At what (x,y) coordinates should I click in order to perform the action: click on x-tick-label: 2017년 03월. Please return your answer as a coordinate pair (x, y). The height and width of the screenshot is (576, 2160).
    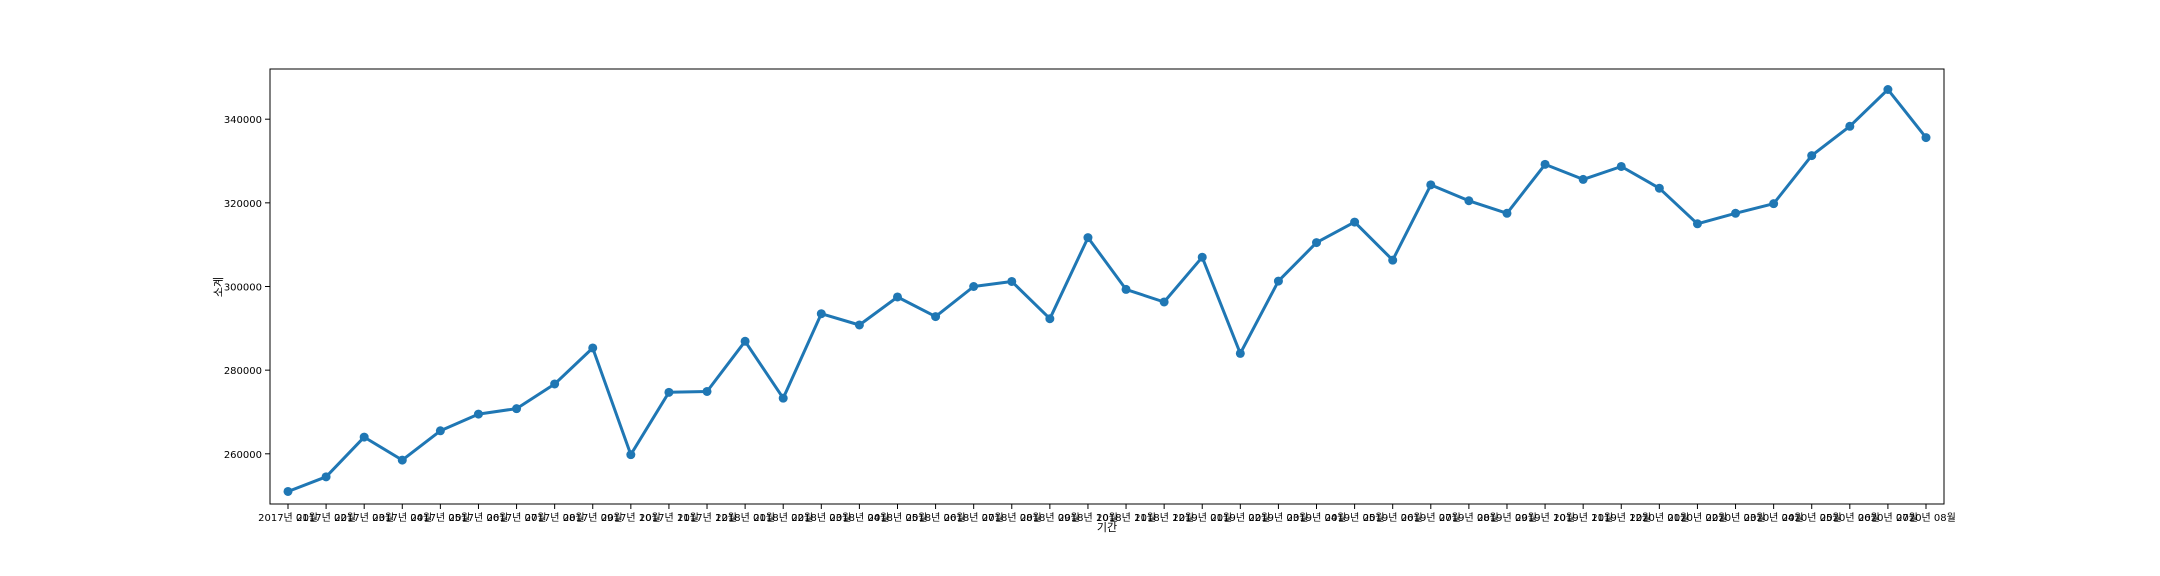
    Looking at the image, I should click on (364, 518).